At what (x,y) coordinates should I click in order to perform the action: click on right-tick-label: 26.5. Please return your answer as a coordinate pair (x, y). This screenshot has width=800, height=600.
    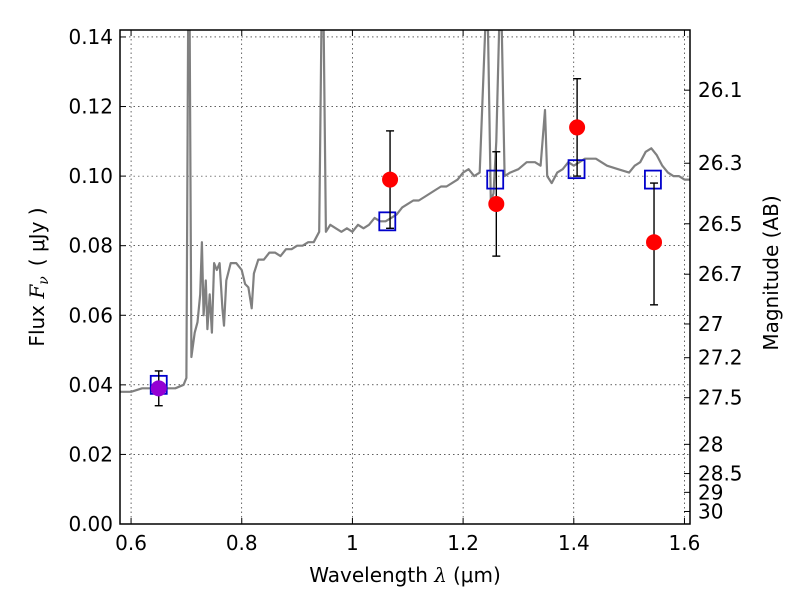
    Looking at the image, I should click on (720, 224).